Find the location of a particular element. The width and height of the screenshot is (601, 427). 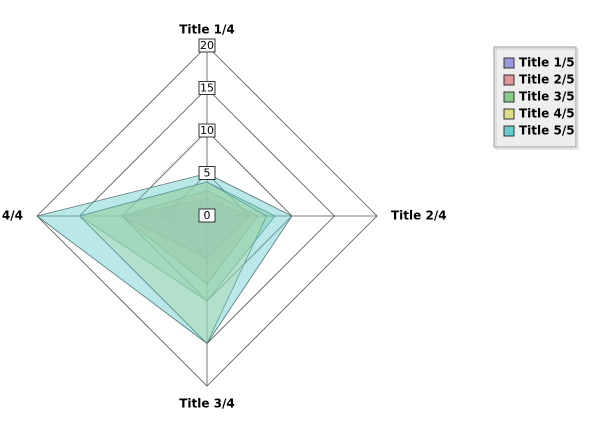

axis-label: 4/4 is located at coordinates (12, 216).